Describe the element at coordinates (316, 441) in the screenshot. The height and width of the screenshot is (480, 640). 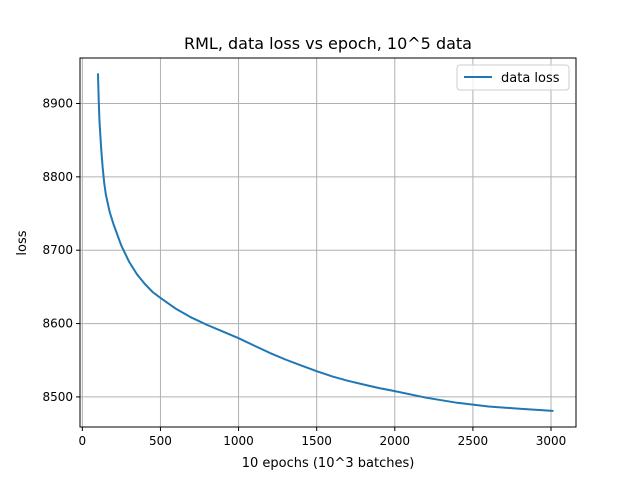
I see `x-tick-label: 1500` at that location.